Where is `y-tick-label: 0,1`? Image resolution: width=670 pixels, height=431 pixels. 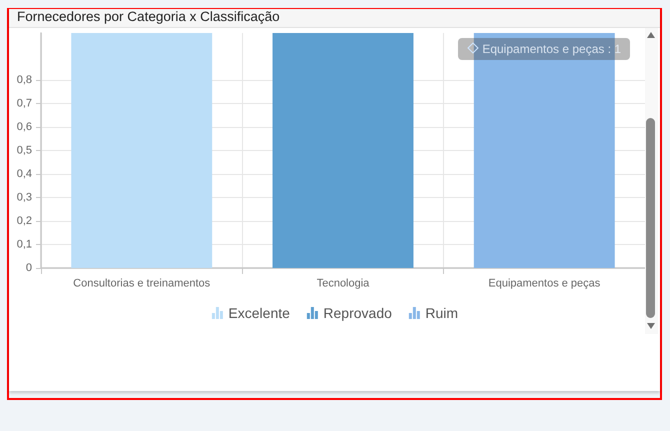
y-tick-label: 0,1 is located at coordinates (24, 244).